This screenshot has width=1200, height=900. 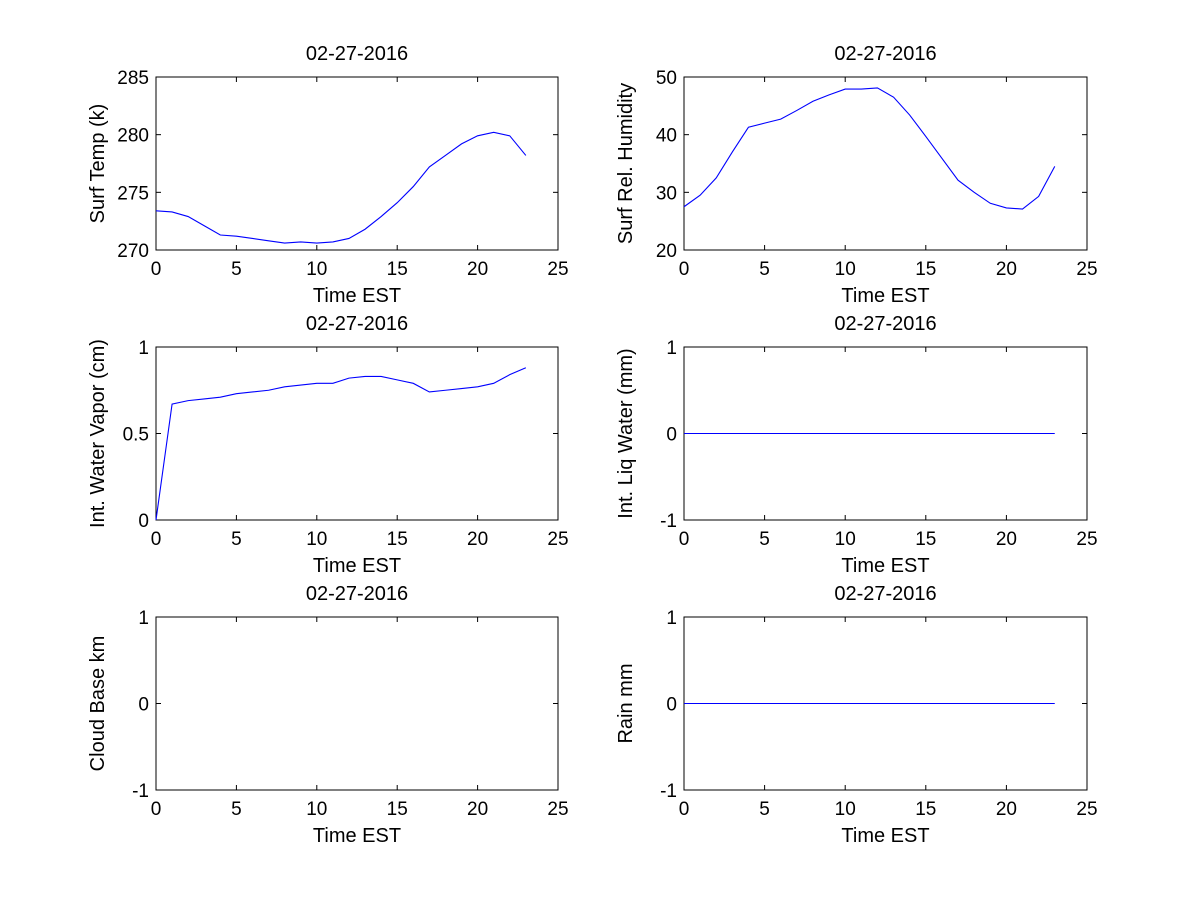 I want to click on y-tick-label: 0.5, so click(x=136, y=435).